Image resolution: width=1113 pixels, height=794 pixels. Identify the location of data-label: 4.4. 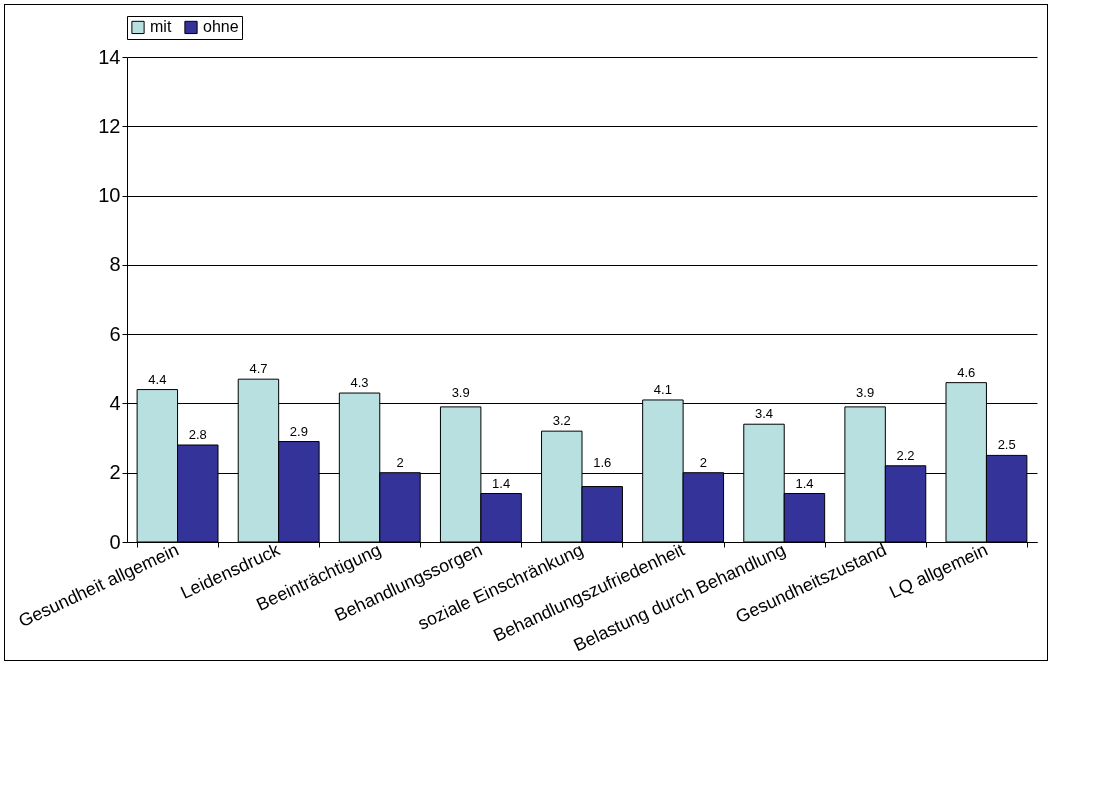
(157, 379).